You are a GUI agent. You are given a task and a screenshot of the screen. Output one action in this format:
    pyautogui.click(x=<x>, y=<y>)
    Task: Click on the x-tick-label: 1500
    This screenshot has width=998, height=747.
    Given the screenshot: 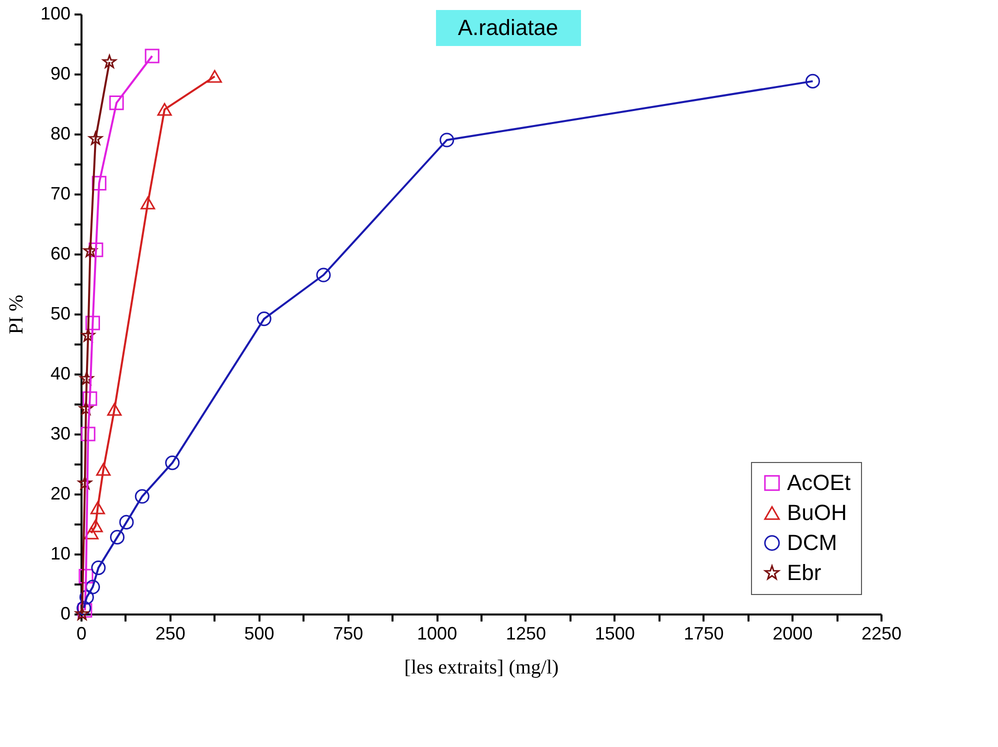 What is the action you would take?
    pyautogui.click(x=614, y=634)
    